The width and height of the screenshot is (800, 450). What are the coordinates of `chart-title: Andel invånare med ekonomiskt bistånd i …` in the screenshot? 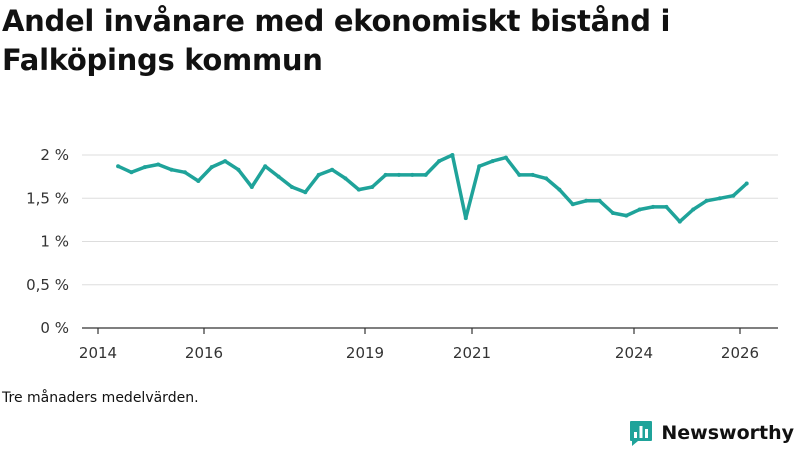 It's located at (336, 40).